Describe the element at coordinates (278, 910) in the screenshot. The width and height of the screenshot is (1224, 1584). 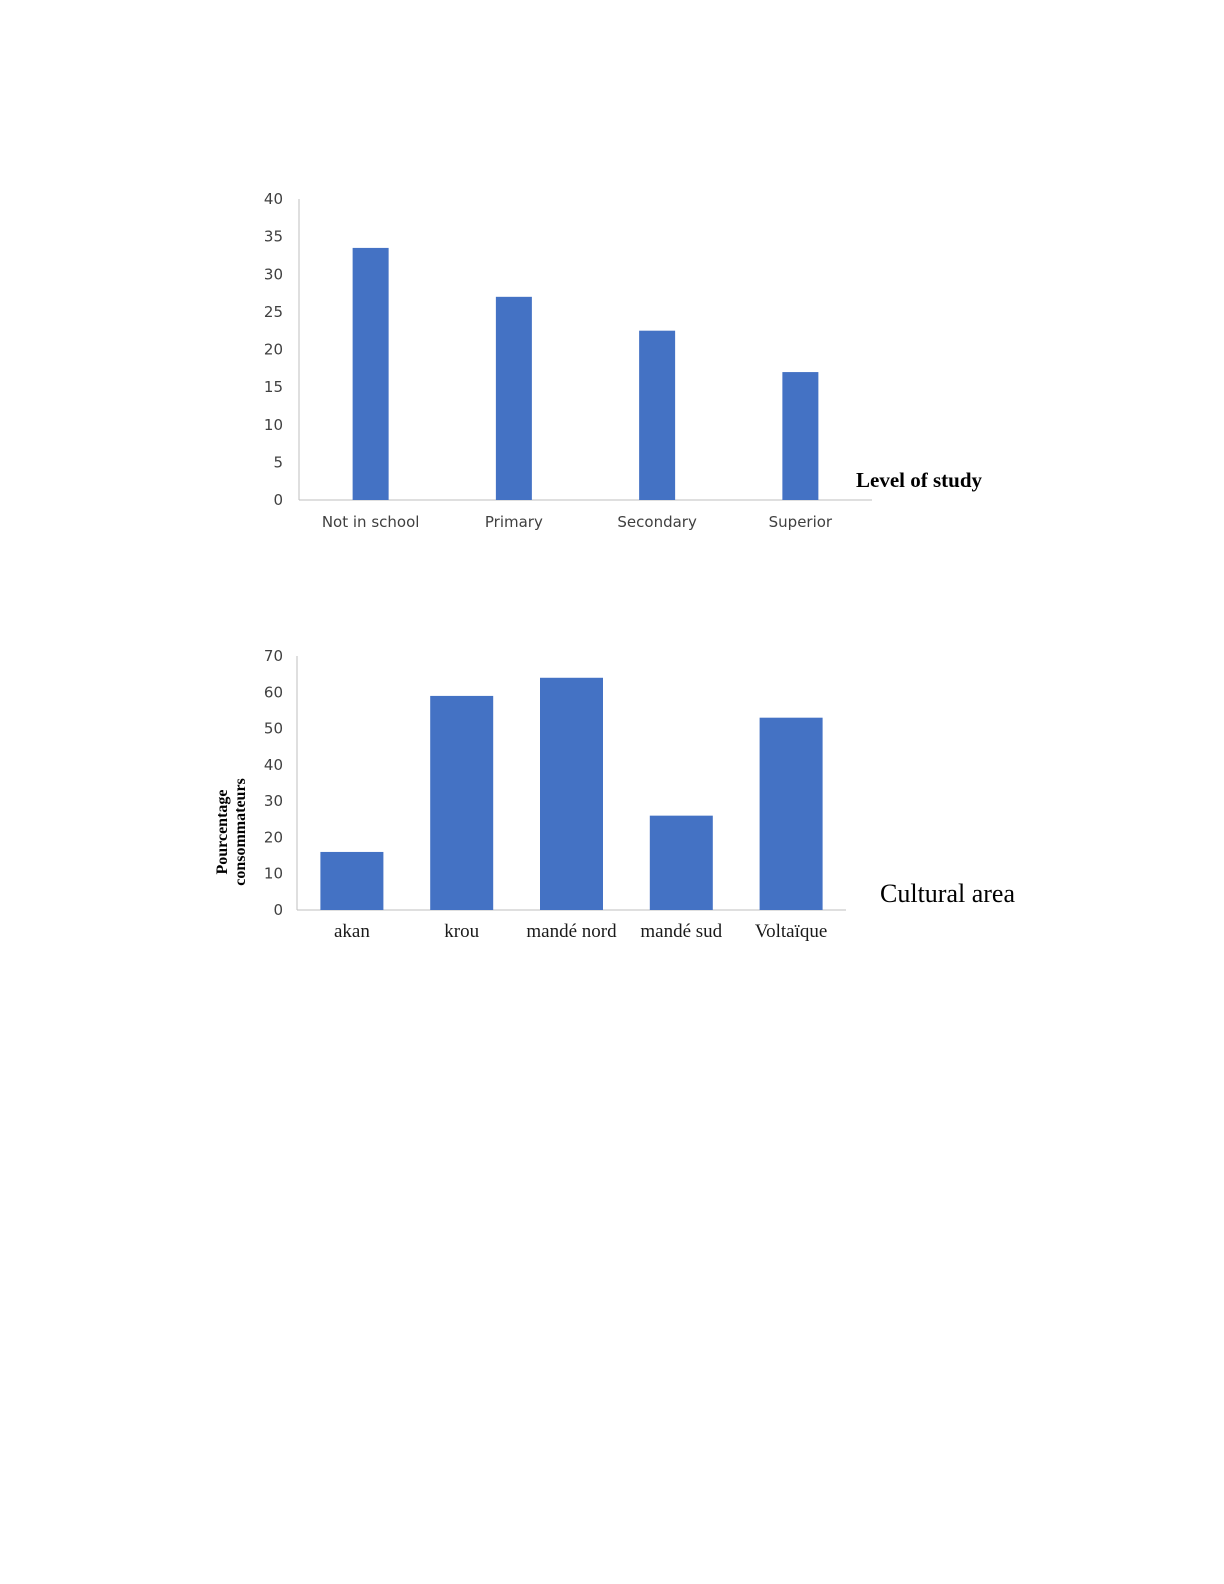
I see `chart2-y-tick-label: 0` at that location.